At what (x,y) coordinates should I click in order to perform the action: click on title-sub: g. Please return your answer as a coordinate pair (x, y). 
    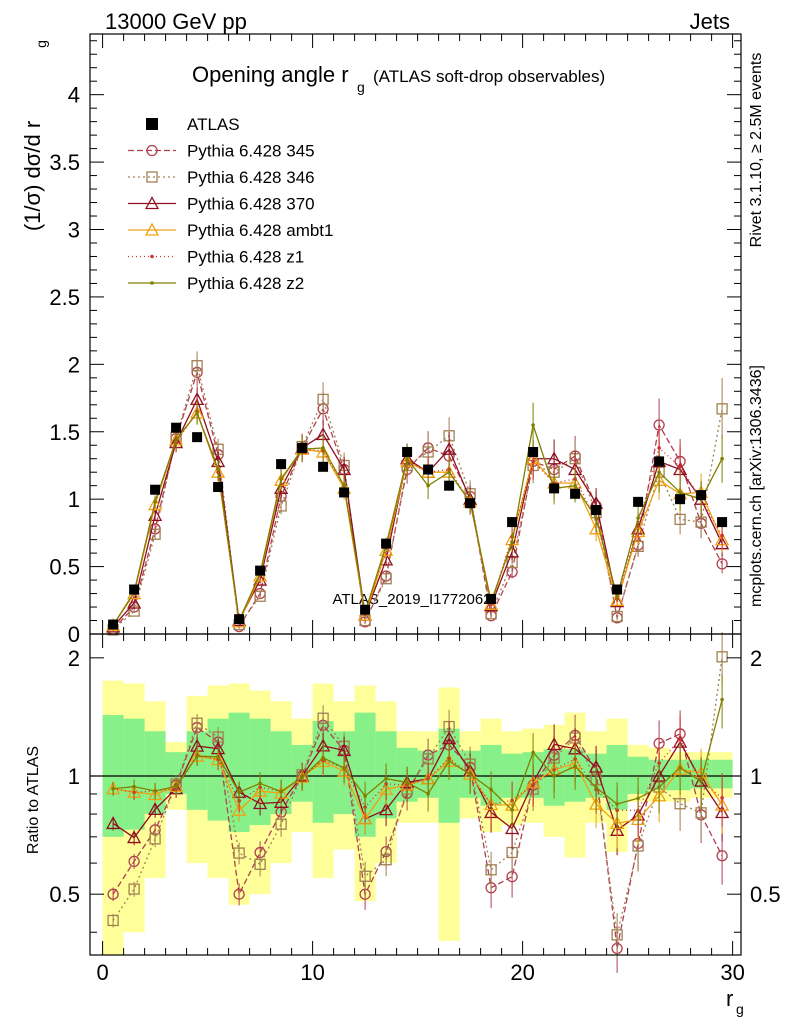
    Looking at the image, I should click on (361, 87).